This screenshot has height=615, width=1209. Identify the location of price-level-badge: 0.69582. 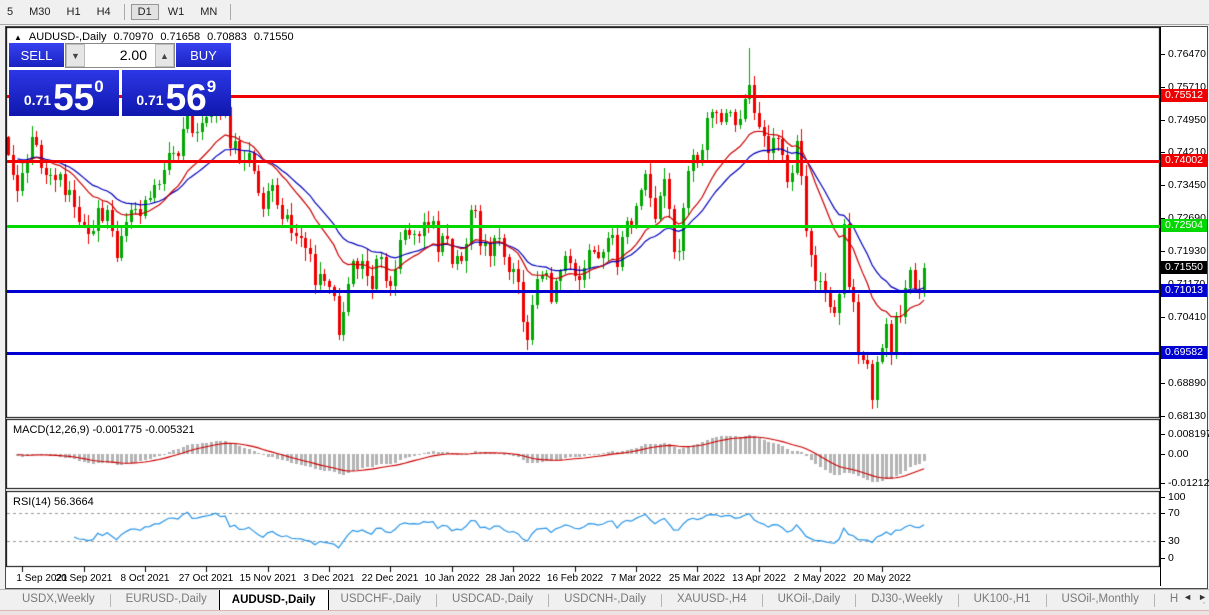
(1184, 352).